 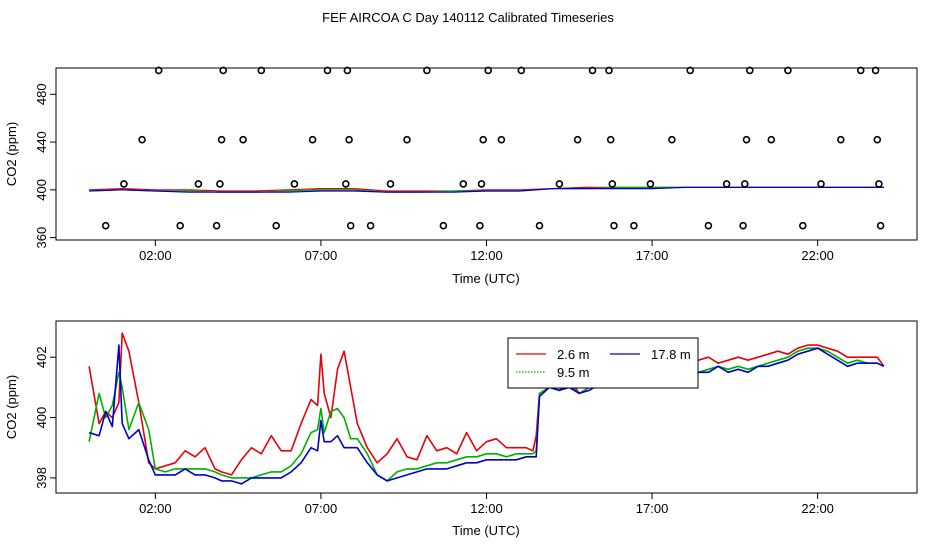 I want to click on bottom-y-tick-label: 398, so click(x=41, y=478).